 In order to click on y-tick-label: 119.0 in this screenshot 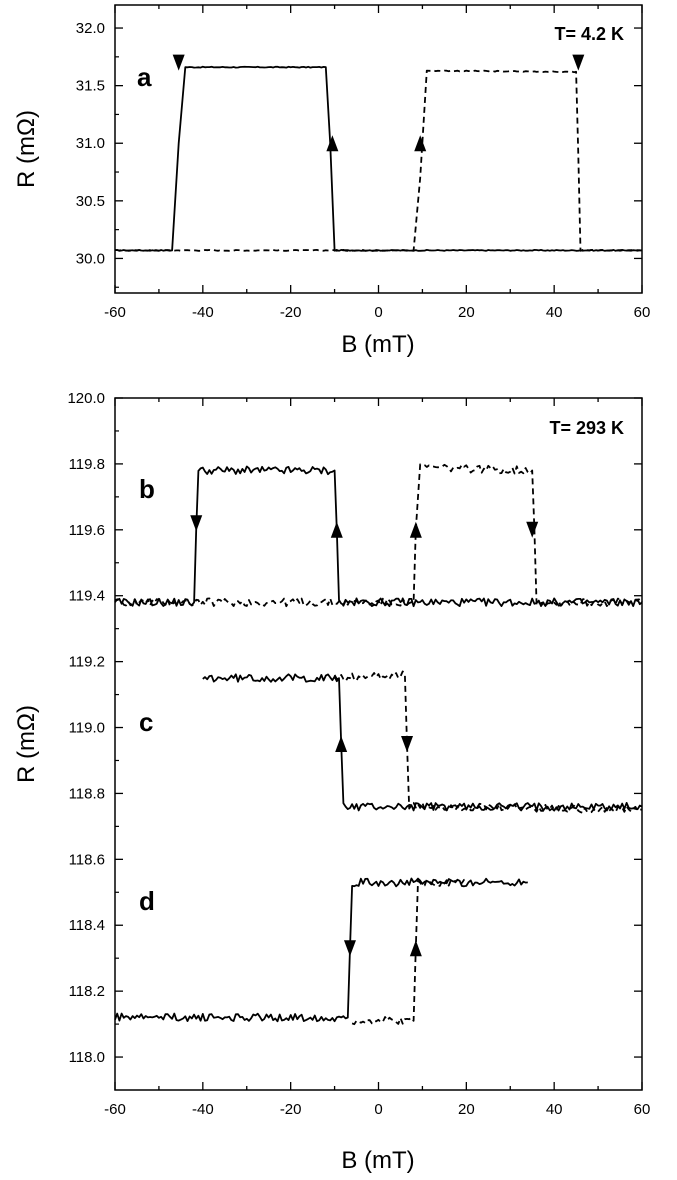, I will do `click(87, 728)`.